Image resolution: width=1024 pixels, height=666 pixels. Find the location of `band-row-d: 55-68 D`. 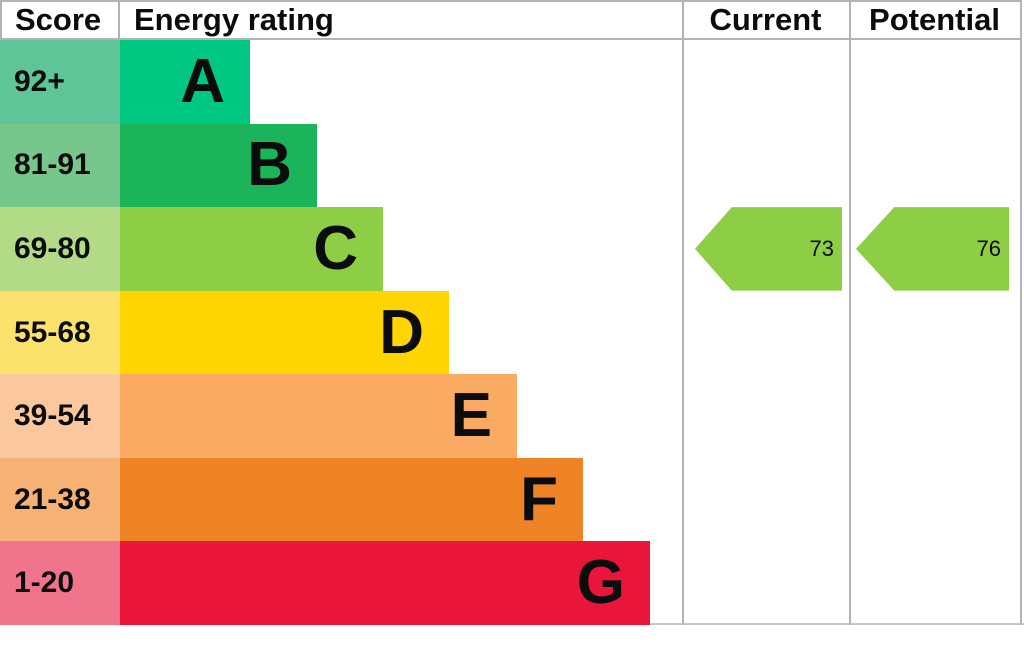

band-row-d: 55-68 D is located at coordinates (512, 332).